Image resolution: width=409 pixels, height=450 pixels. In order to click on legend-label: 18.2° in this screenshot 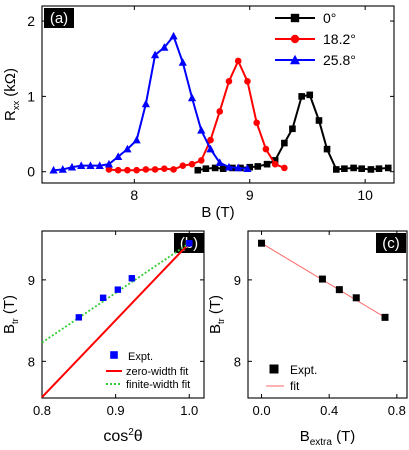, I will do `click(339, 39)`.